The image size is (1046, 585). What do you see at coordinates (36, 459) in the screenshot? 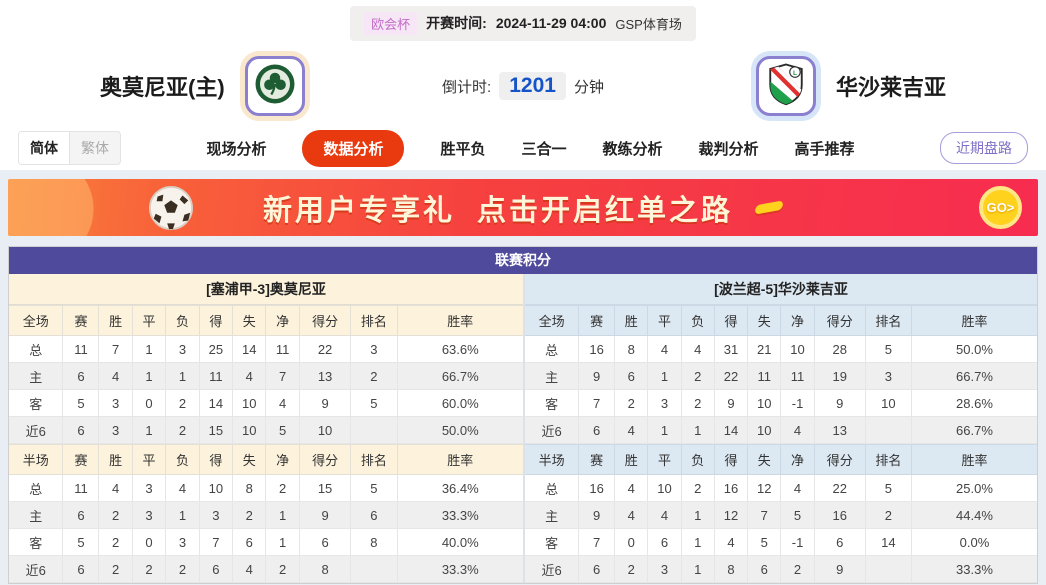
I see `column-header: 半场` at bounding box center [36, 459].